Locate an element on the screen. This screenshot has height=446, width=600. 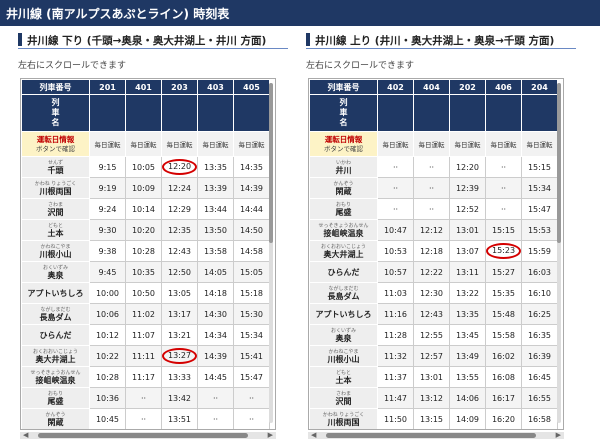
station-name-cell: かんぞう 閑蔵 is located at coordinates (343, 188).